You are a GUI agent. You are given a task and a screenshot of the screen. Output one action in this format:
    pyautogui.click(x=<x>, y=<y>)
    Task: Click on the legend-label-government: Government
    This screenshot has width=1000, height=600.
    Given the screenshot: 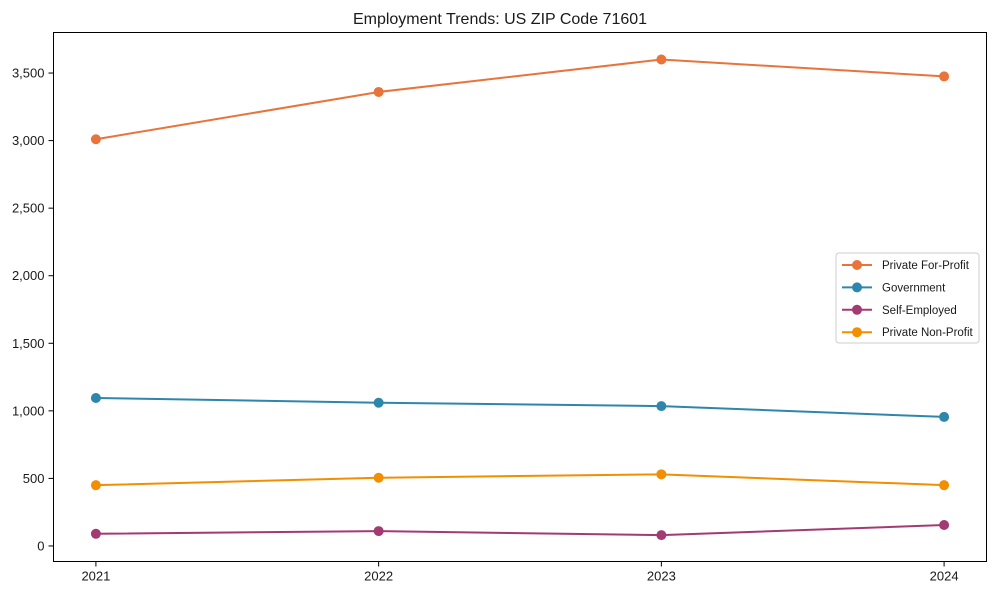 What is the action you would take?
    pyautogui.click(x=914, y=288)
    